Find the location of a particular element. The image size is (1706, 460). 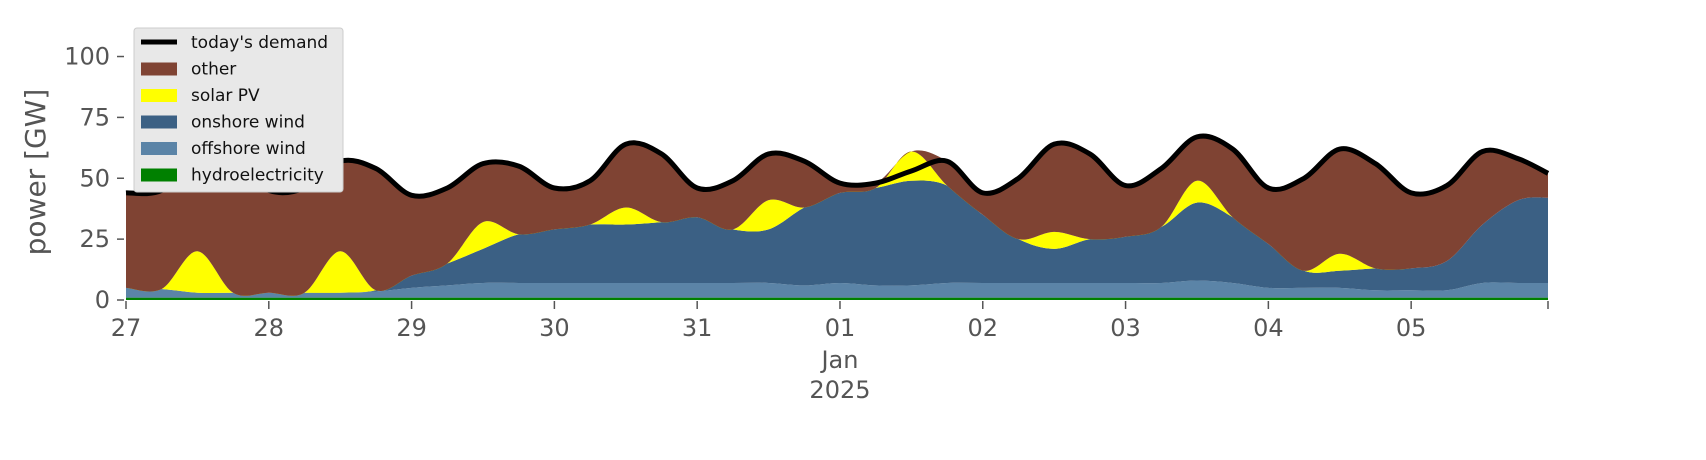

x-tick-label: 28 is located at coordinates (269, 328).